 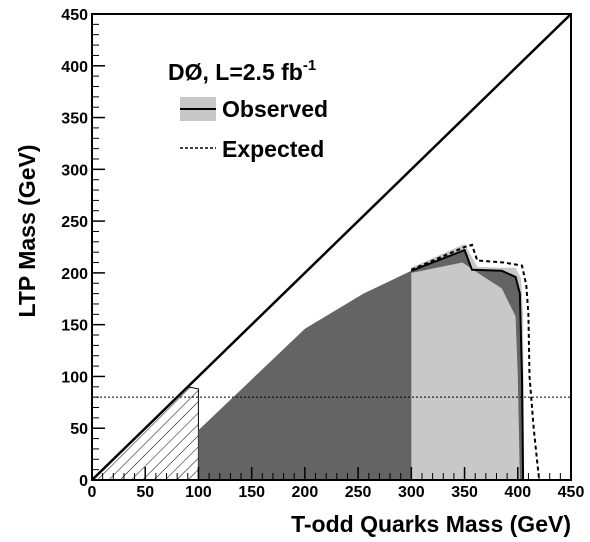 What do you see at coordinates (83, 248) in the screenshot?
I see `y-axis: 0 50 100 150 200 250 300 350 400 450` at bounding box center [83, 248].